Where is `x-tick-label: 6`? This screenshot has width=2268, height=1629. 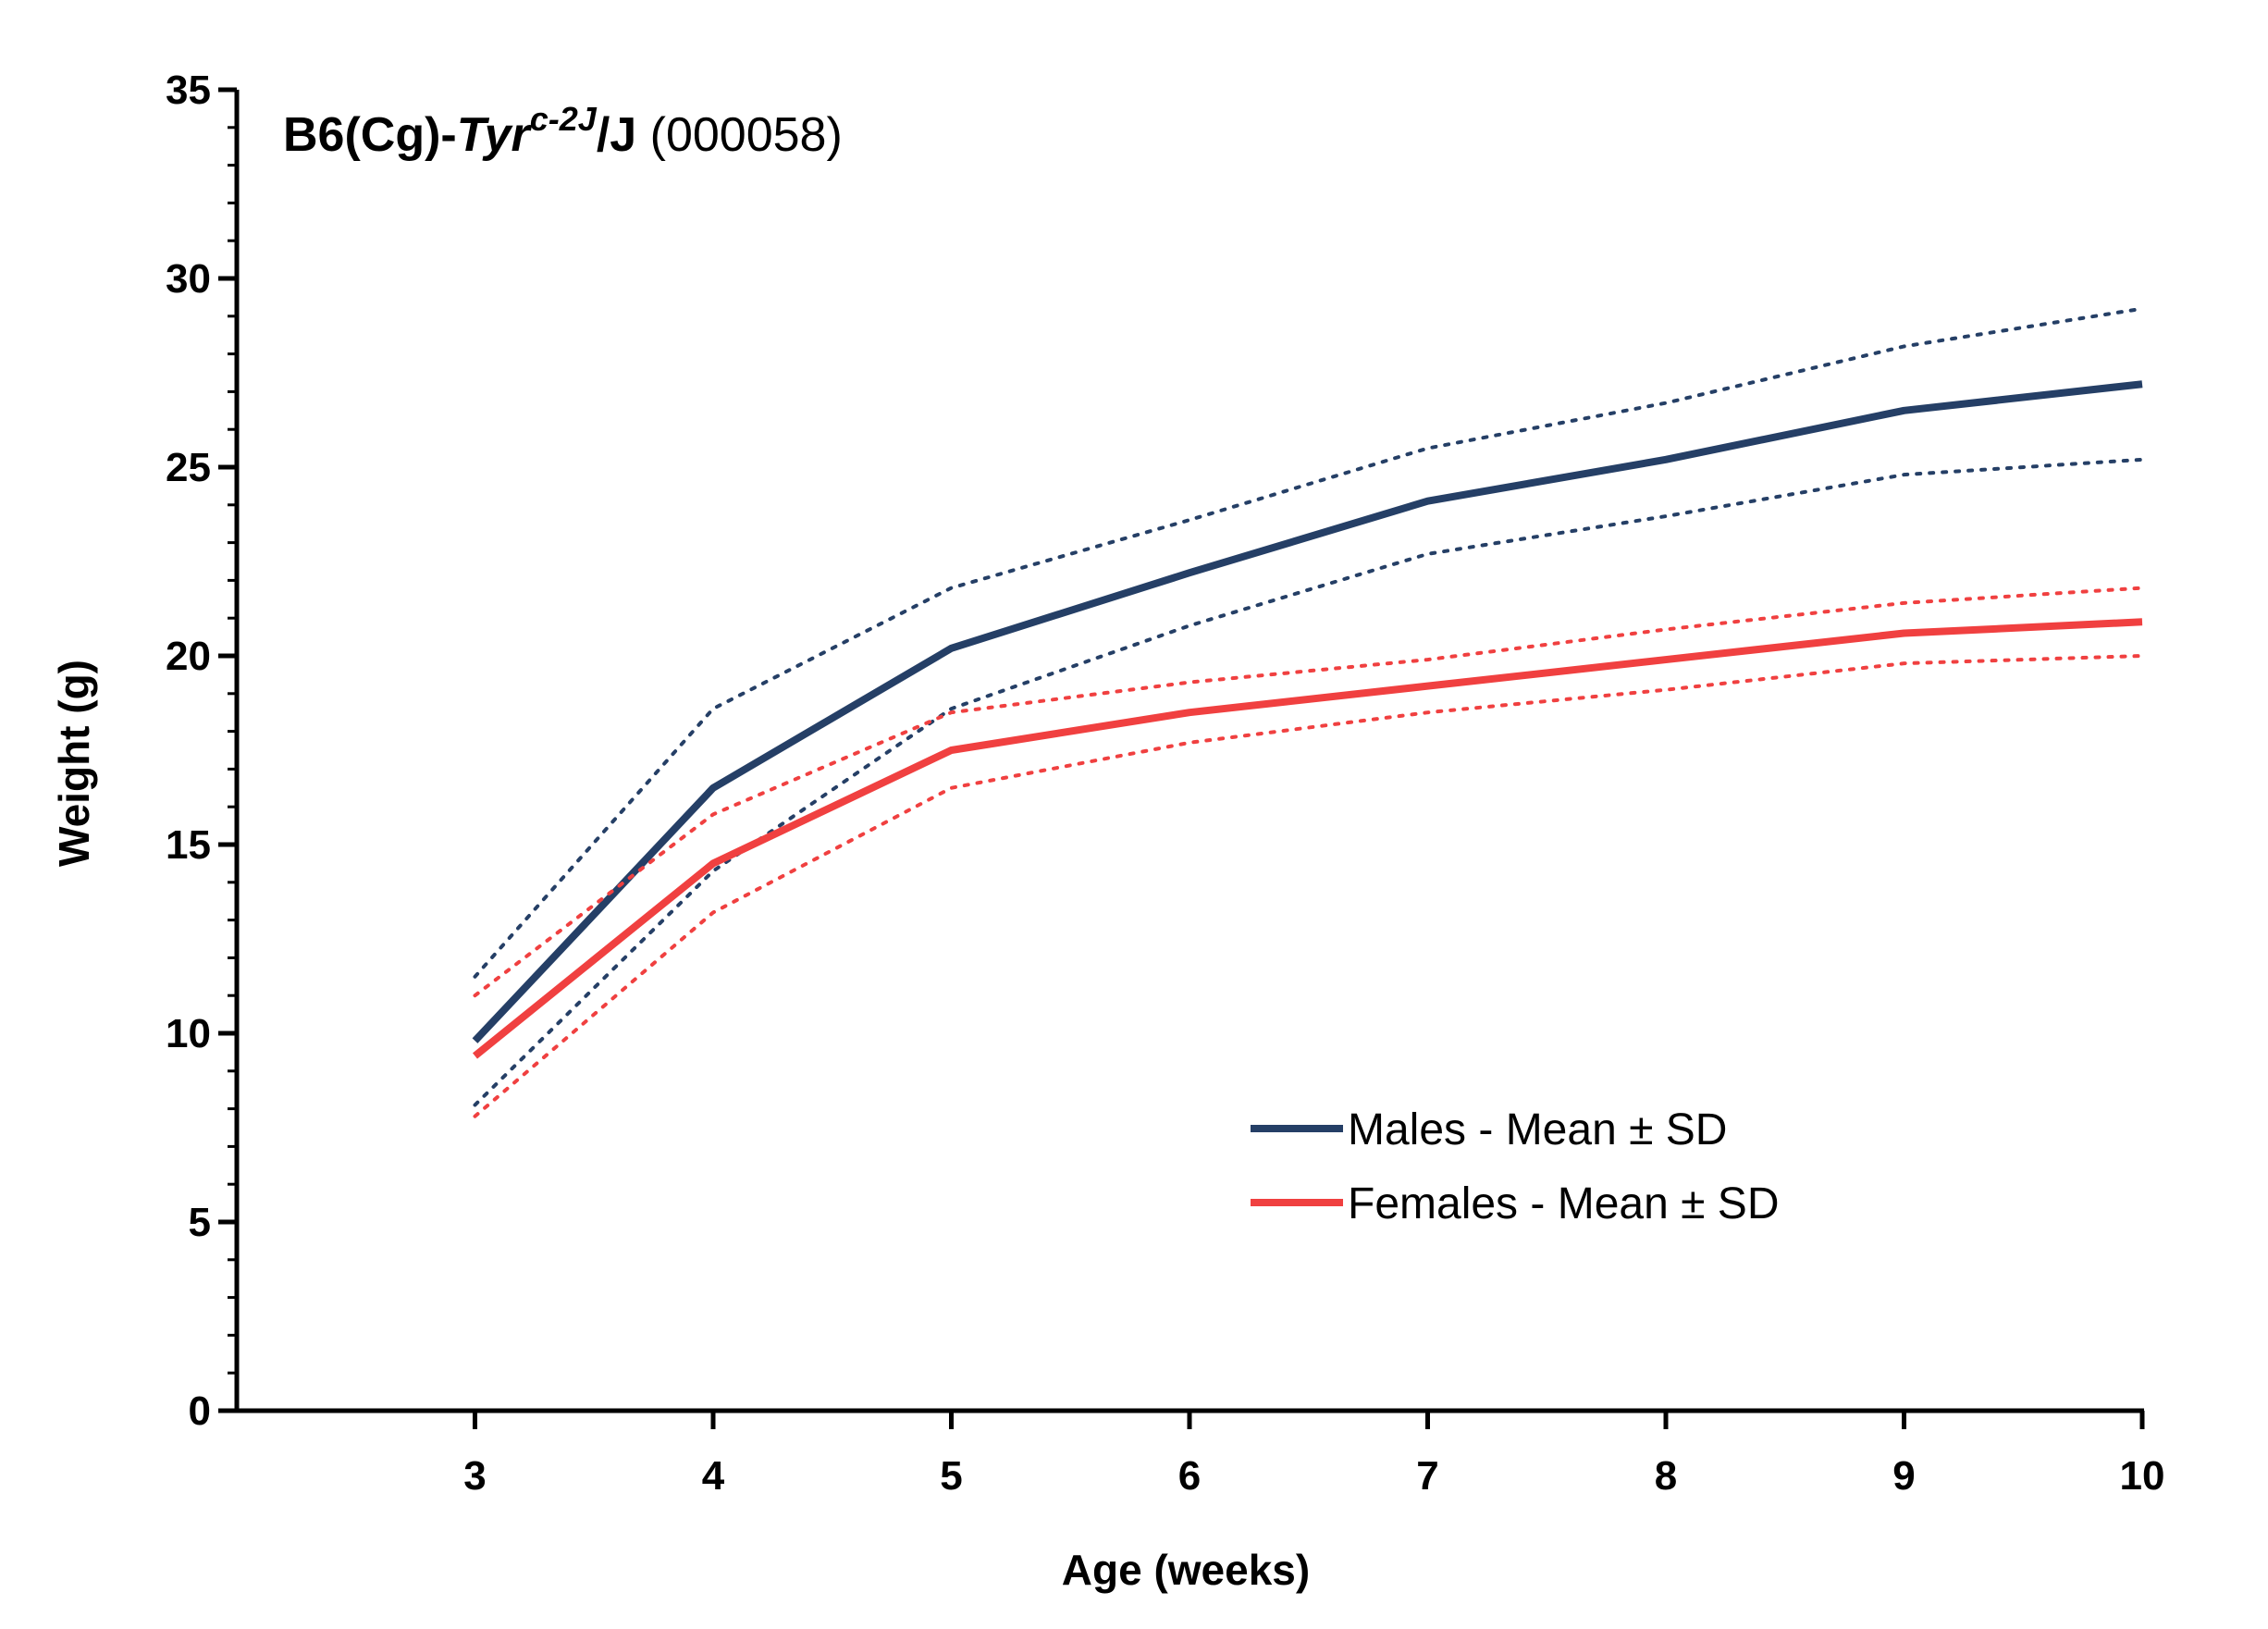
x-tick-label: 6 is located at coordinates (1190, 1476).